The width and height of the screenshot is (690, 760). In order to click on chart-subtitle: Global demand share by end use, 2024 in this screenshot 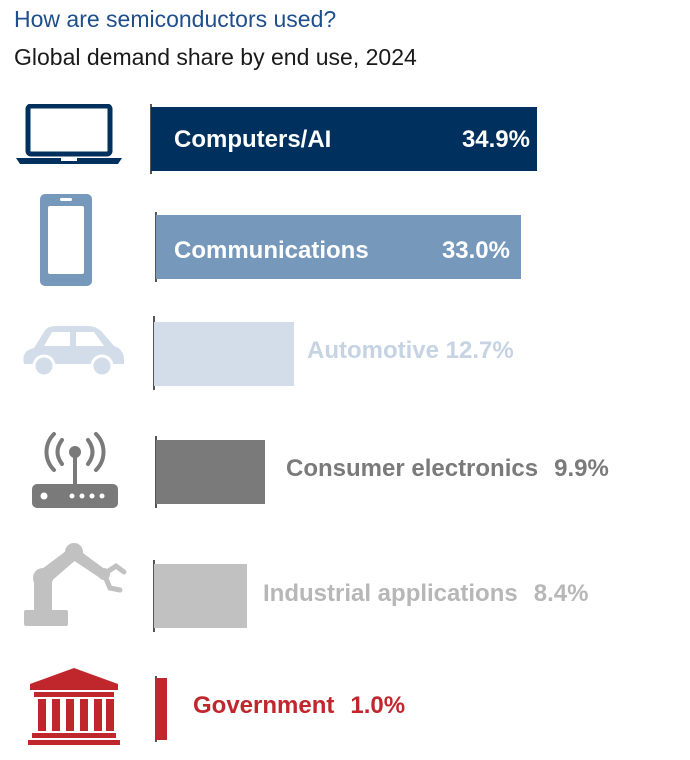, I will do `click(215, 57)`.